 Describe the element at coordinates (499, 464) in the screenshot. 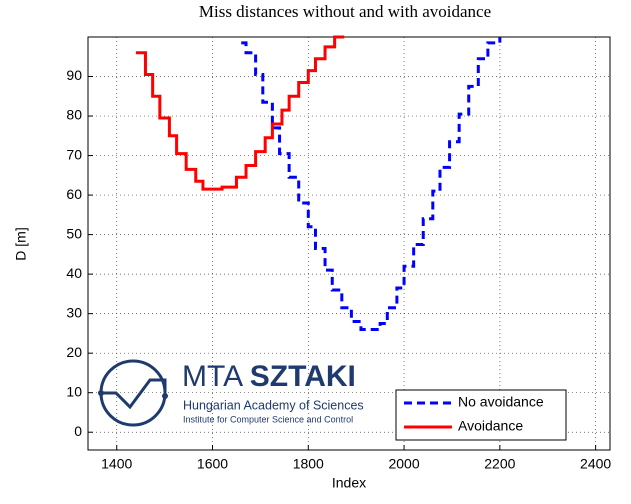

I see `x-tick-label: 2200` at that location.